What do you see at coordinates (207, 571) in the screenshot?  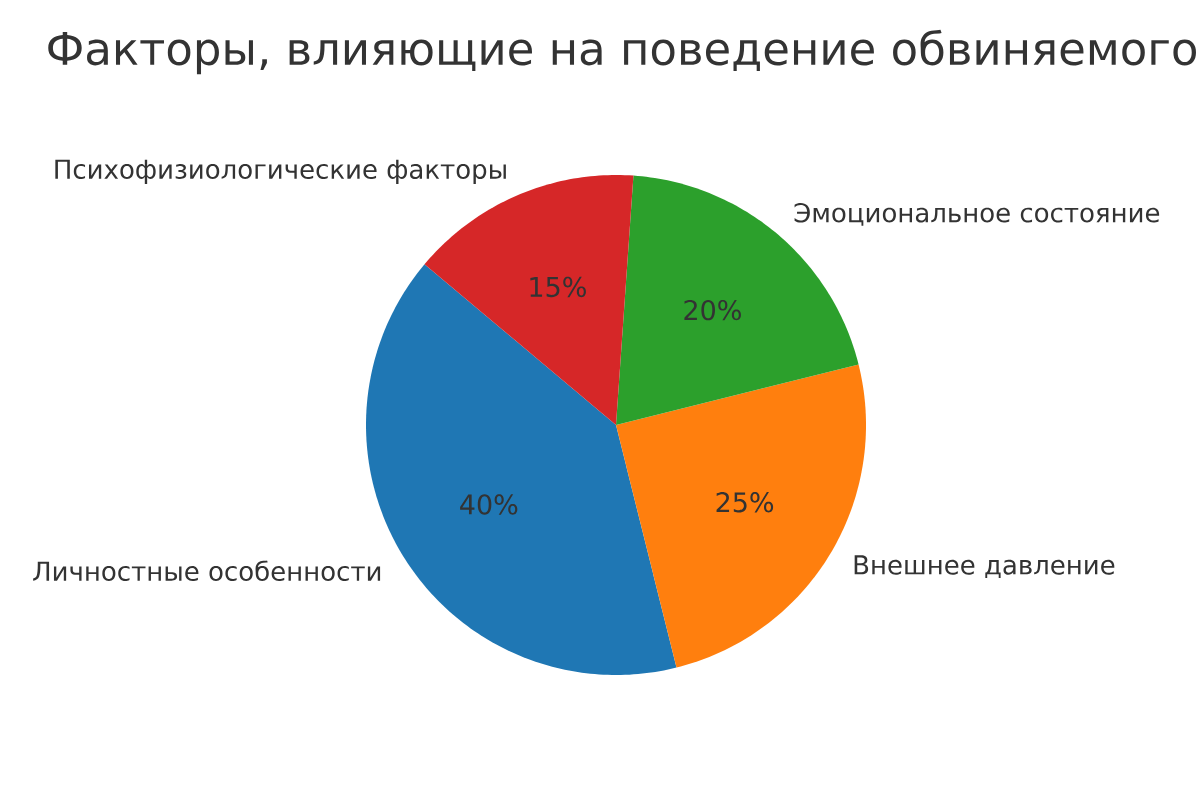 I see `slice-label: Личностные особенности` at bounding box center [207, 571].